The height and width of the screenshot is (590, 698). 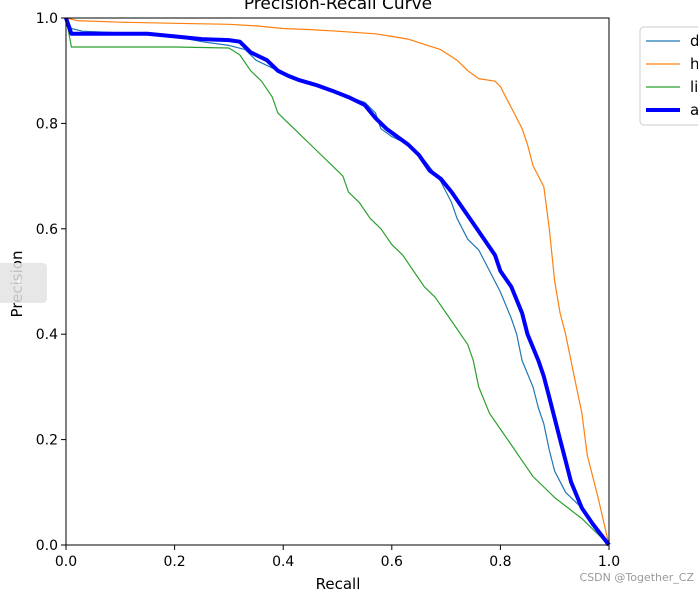 What do you see at coordinates (47, 546) in the screenshot?
I see `y-tick-label: 0.0` at bounding box center [47, 546].